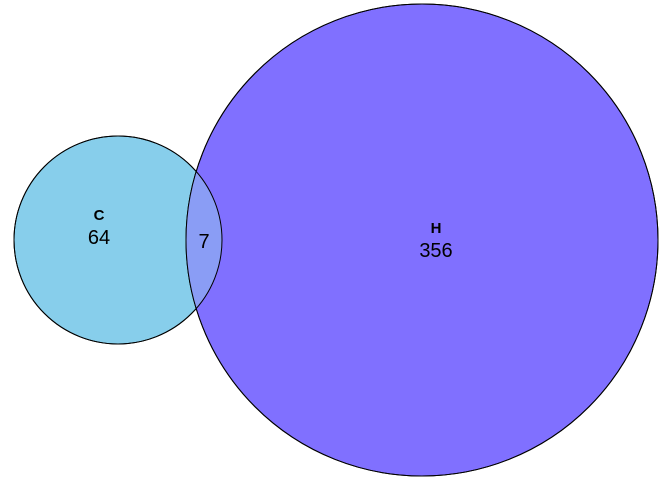  Describe the element at coordinates (203, 242) in the screenshot. I see `intersection-count: 7` at that location.